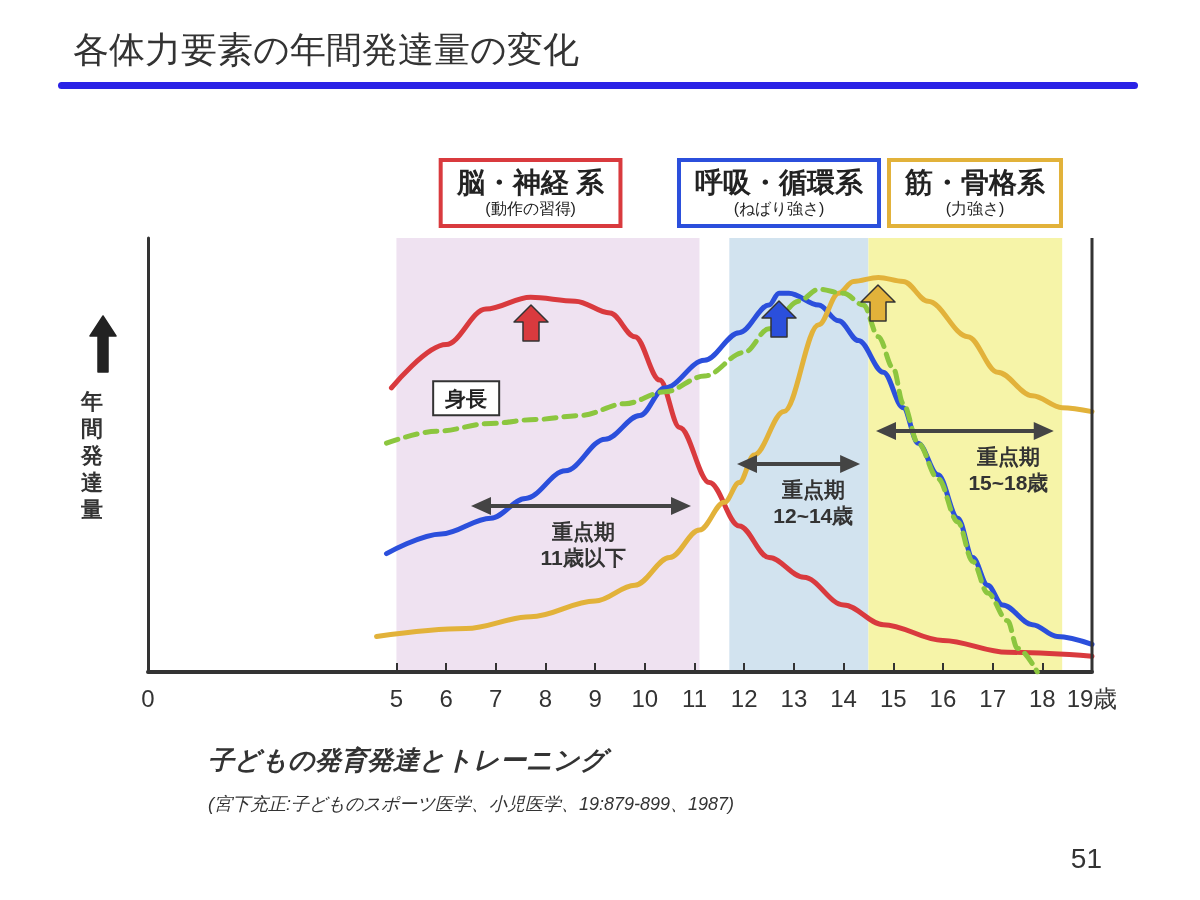  What do you see at coordinates (813, 502) in the screenshot?
I see `band-label: 重点期 12~14歳` at bounding box center [813, 502].